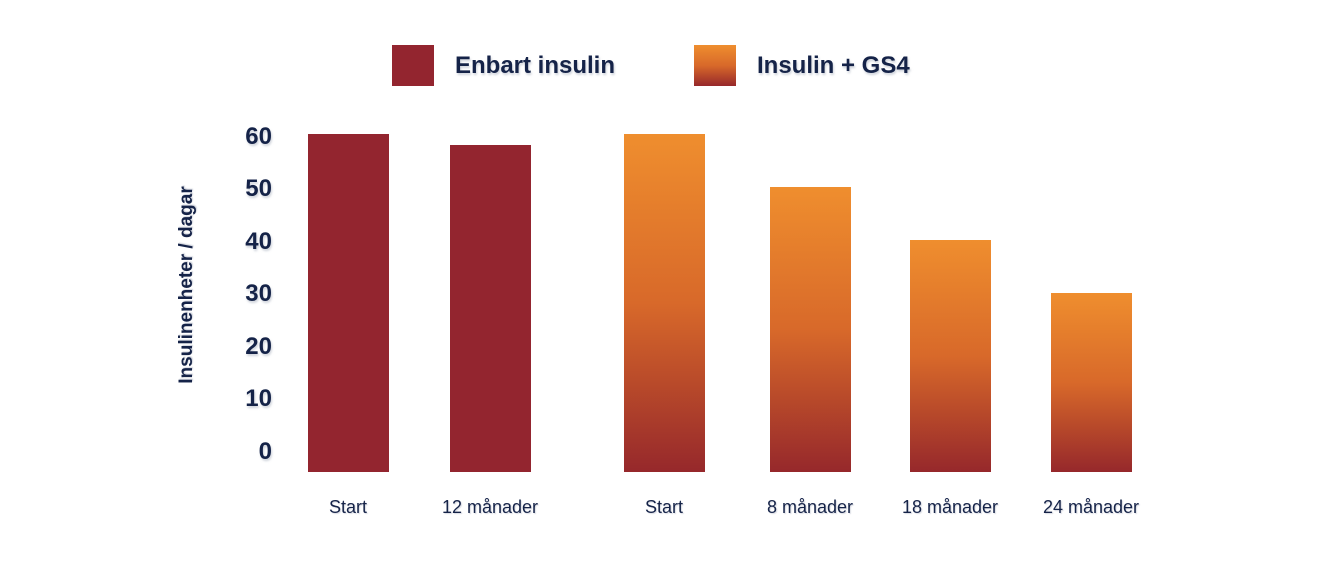 Image resolution: width=1320 pixels, height=578 pixels. I want to click on y-tick-label: 0, so click(265, 451).